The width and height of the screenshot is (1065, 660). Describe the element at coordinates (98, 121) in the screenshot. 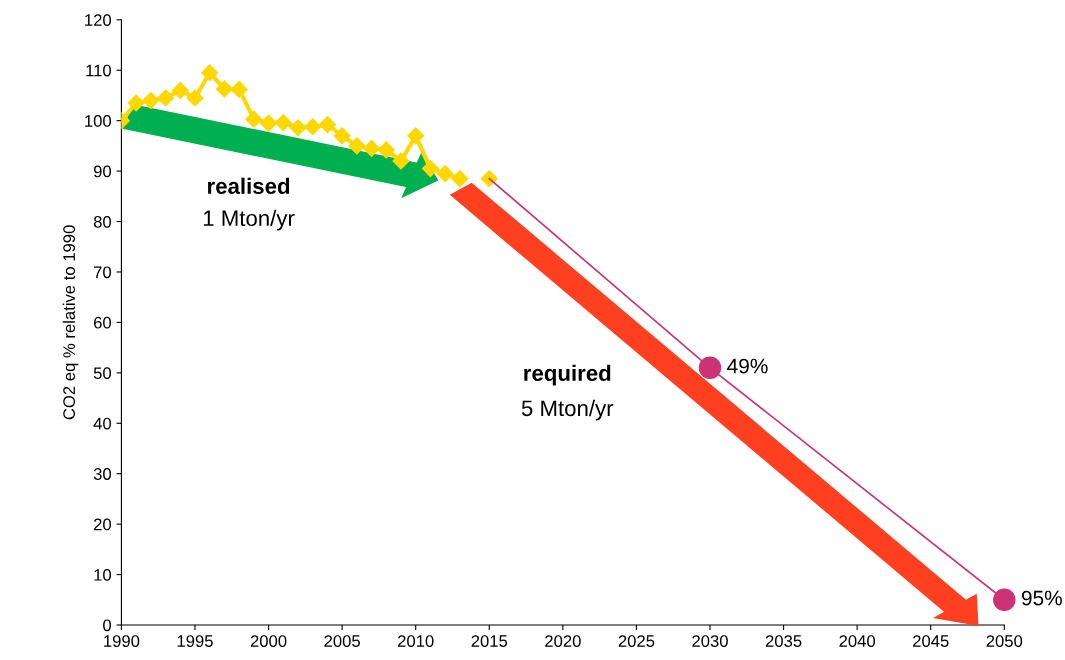

I see `y-tick-label: 100` at that location.